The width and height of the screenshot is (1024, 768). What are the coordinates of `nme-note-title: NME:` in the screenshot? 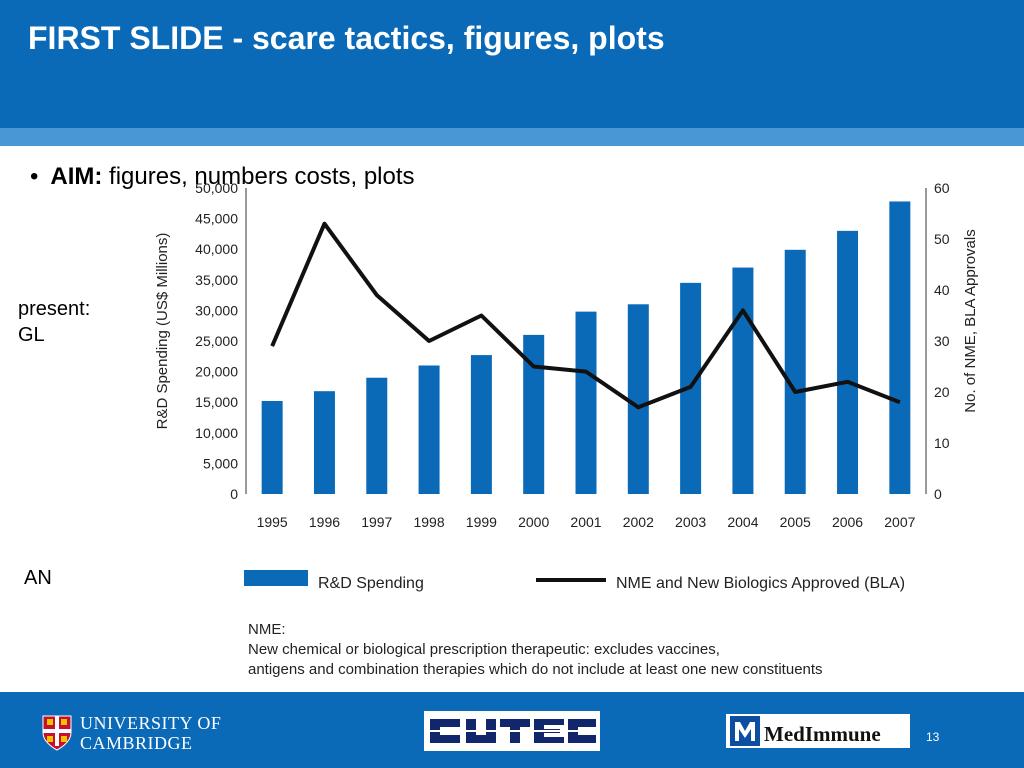 It's located at (267, 629).